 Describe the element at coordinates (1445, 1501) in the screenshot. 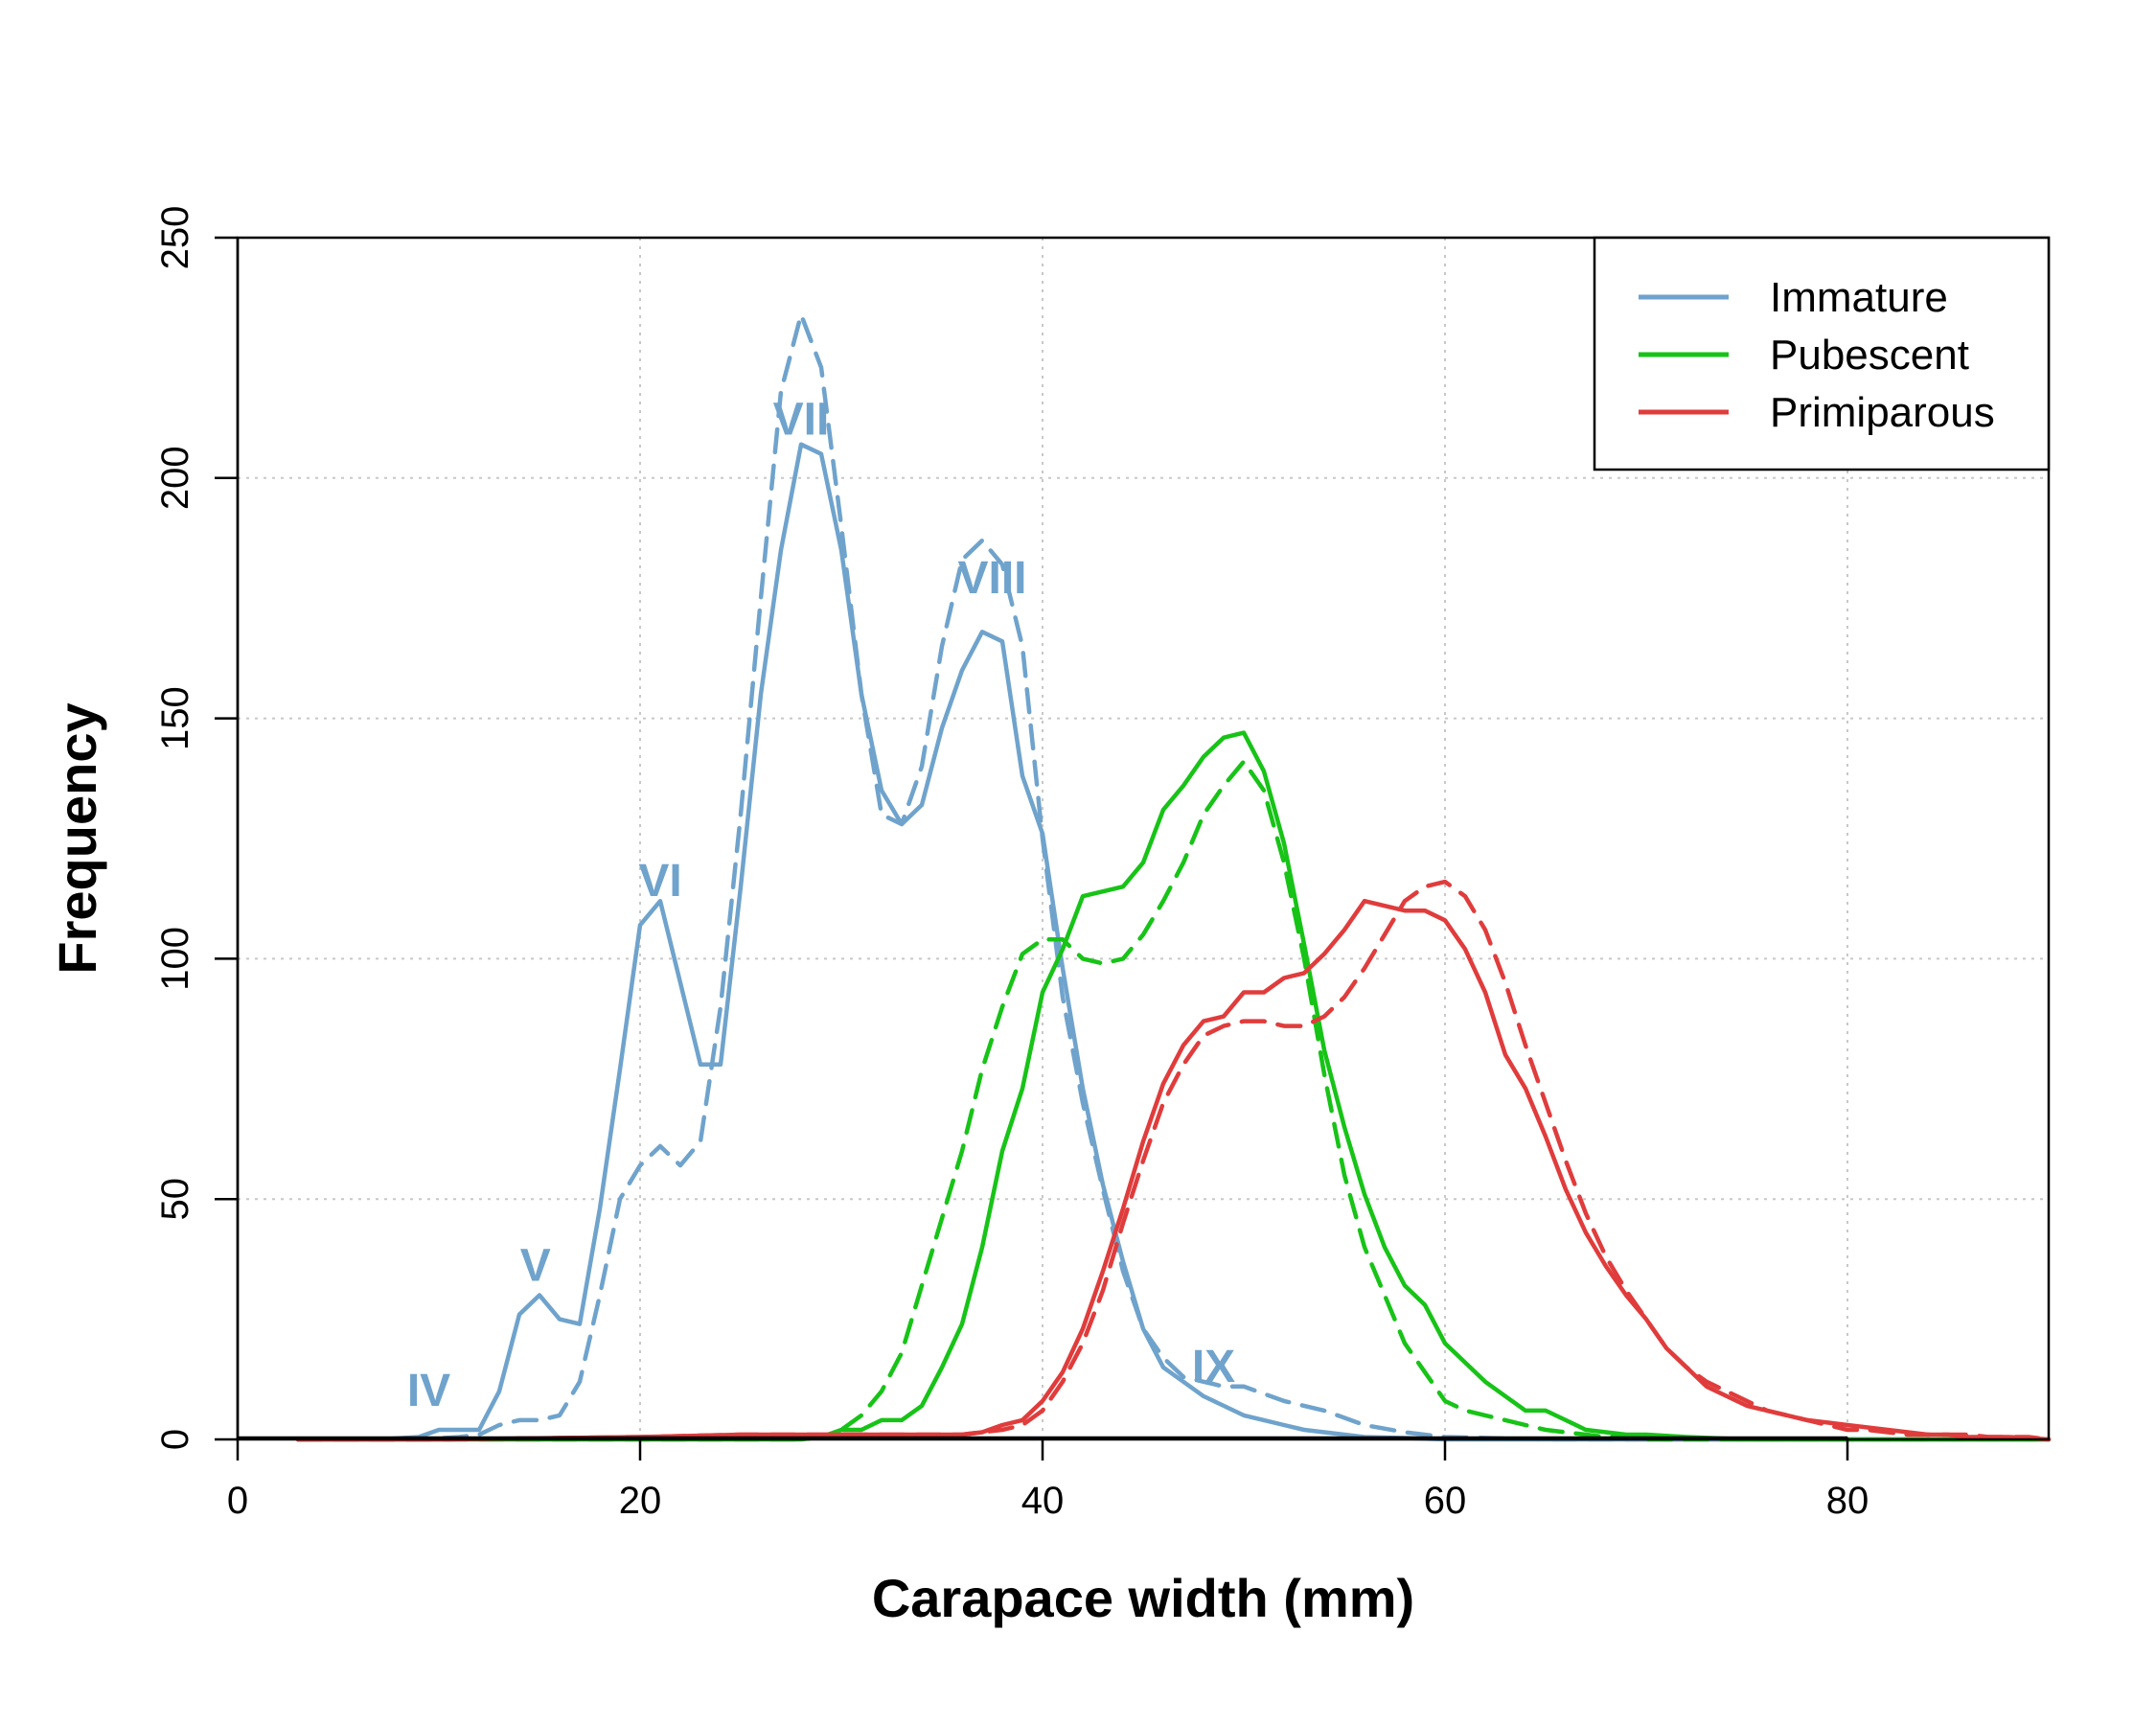

I see `x-tick-label: 60` at that location.